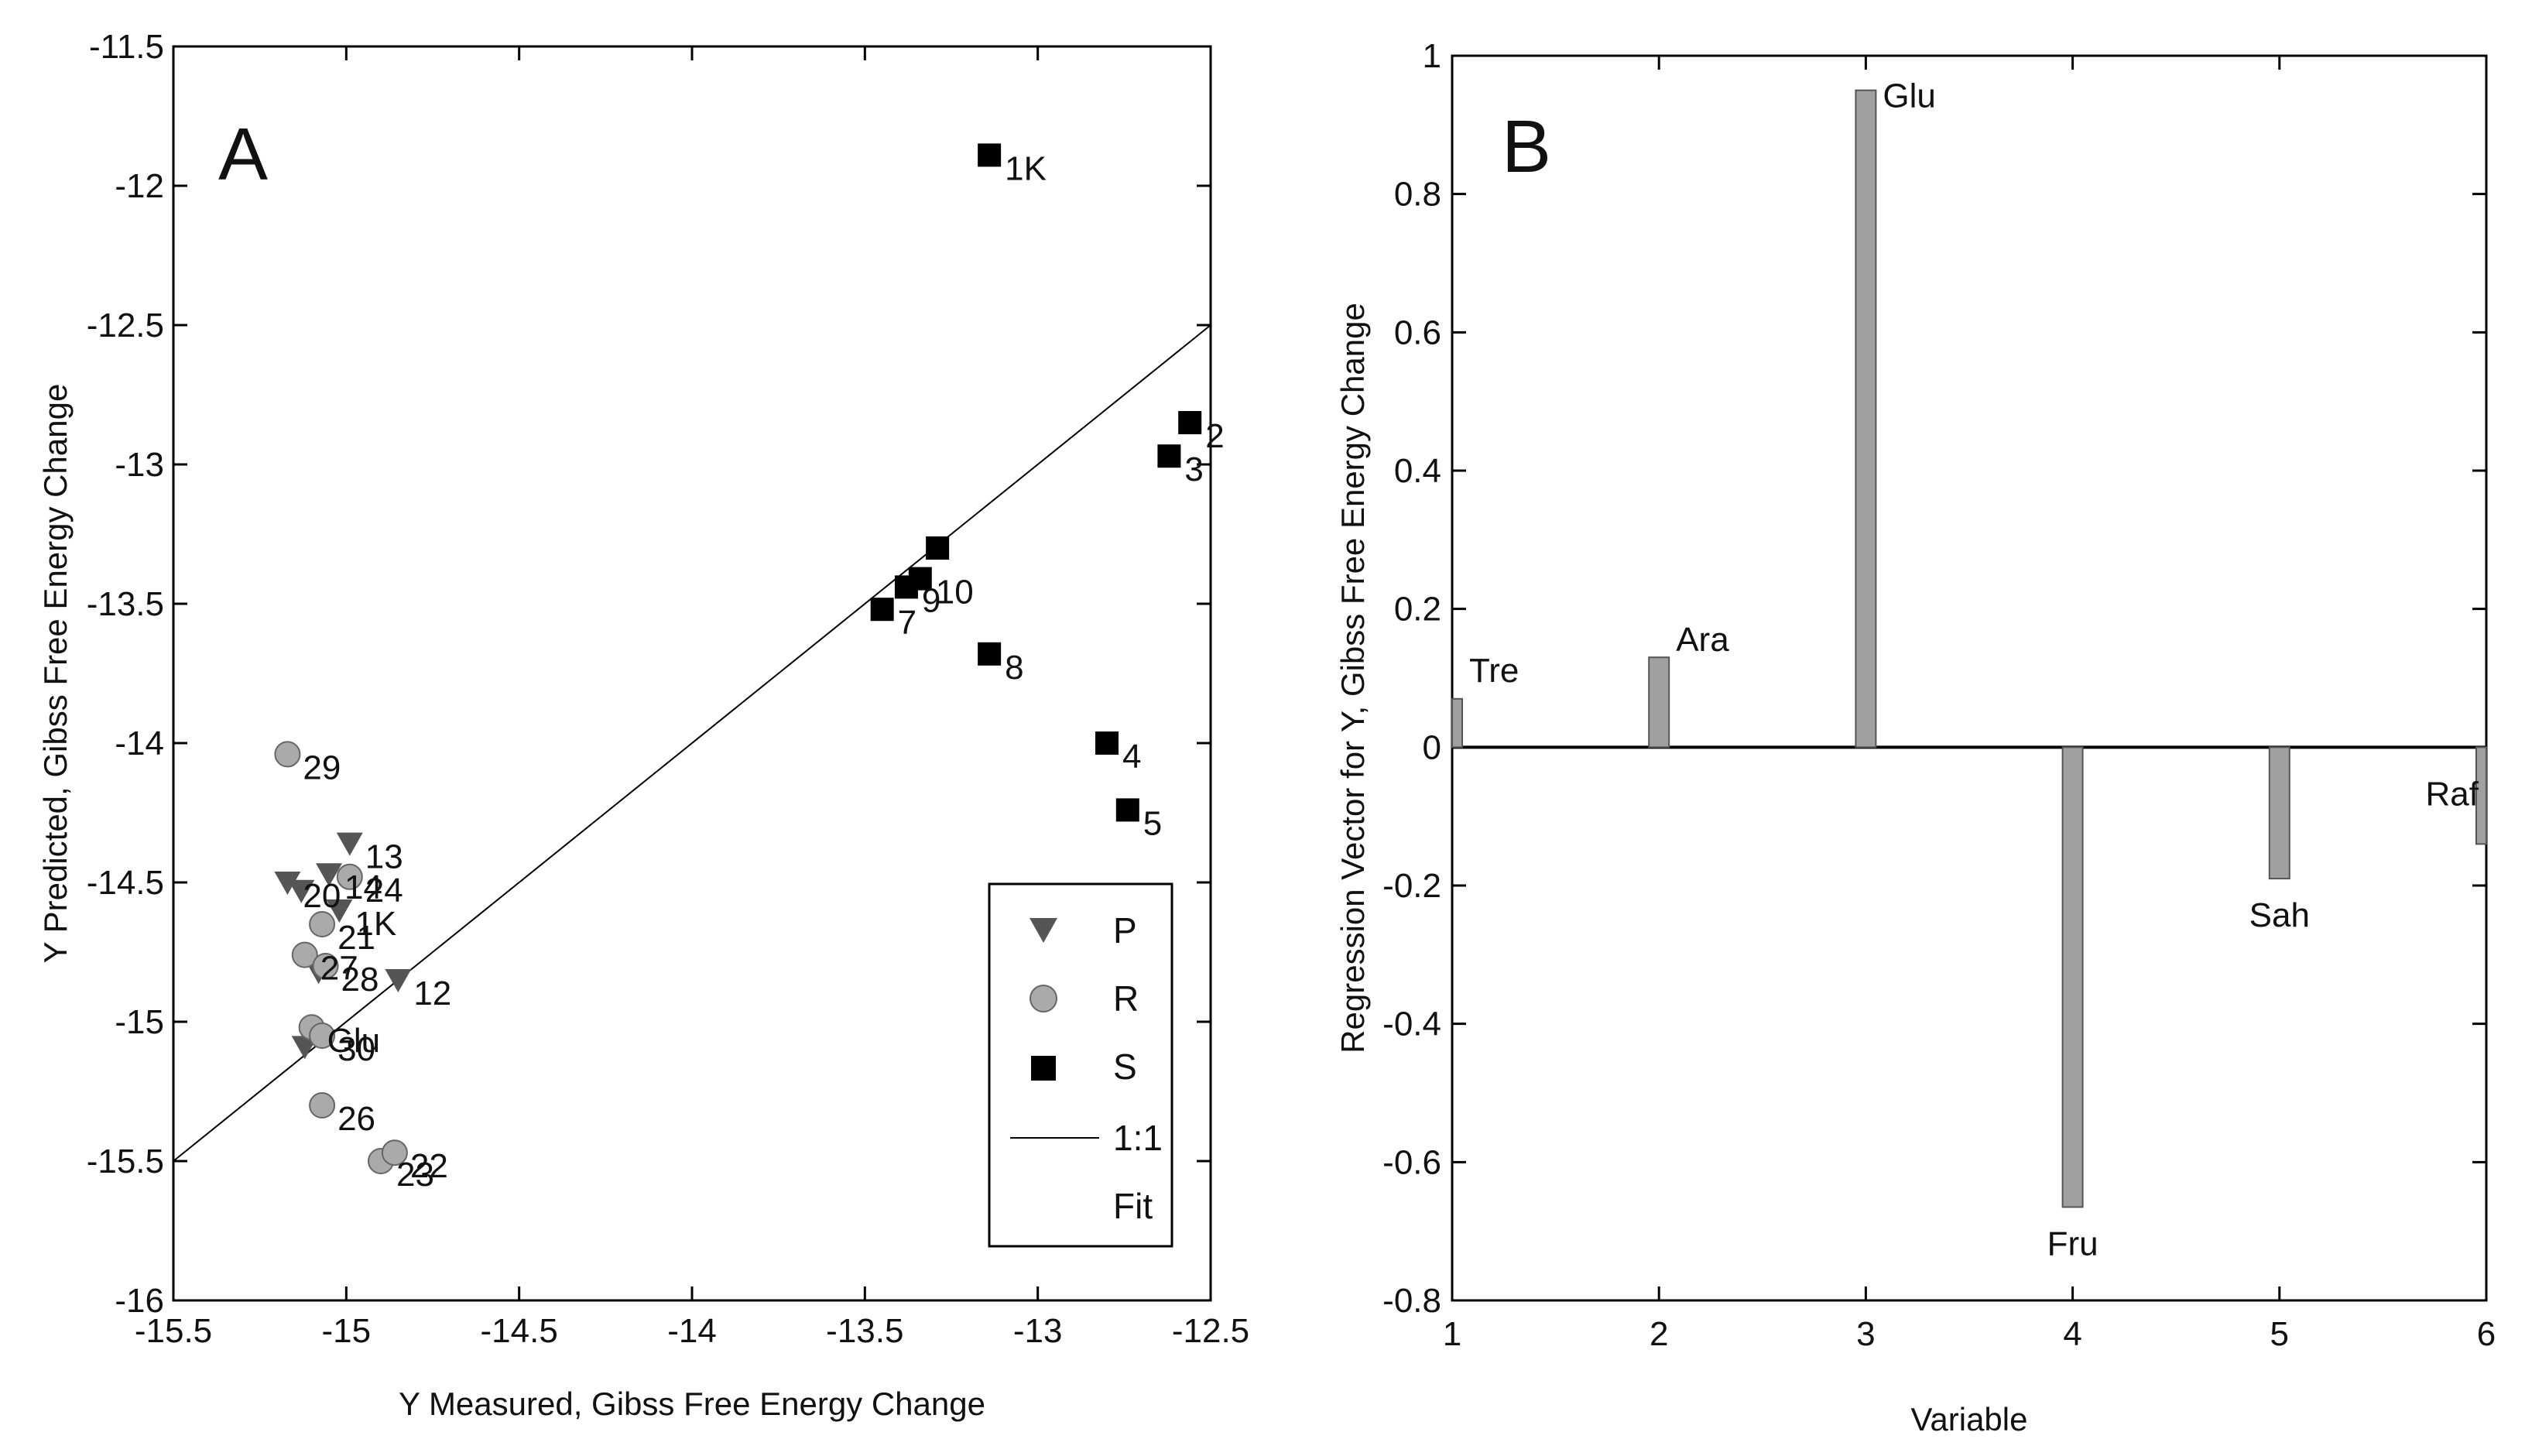  Describe the element at coordinates (1014, 668) in the screenshot. I see `panel-a-point-label: 8` at that location.